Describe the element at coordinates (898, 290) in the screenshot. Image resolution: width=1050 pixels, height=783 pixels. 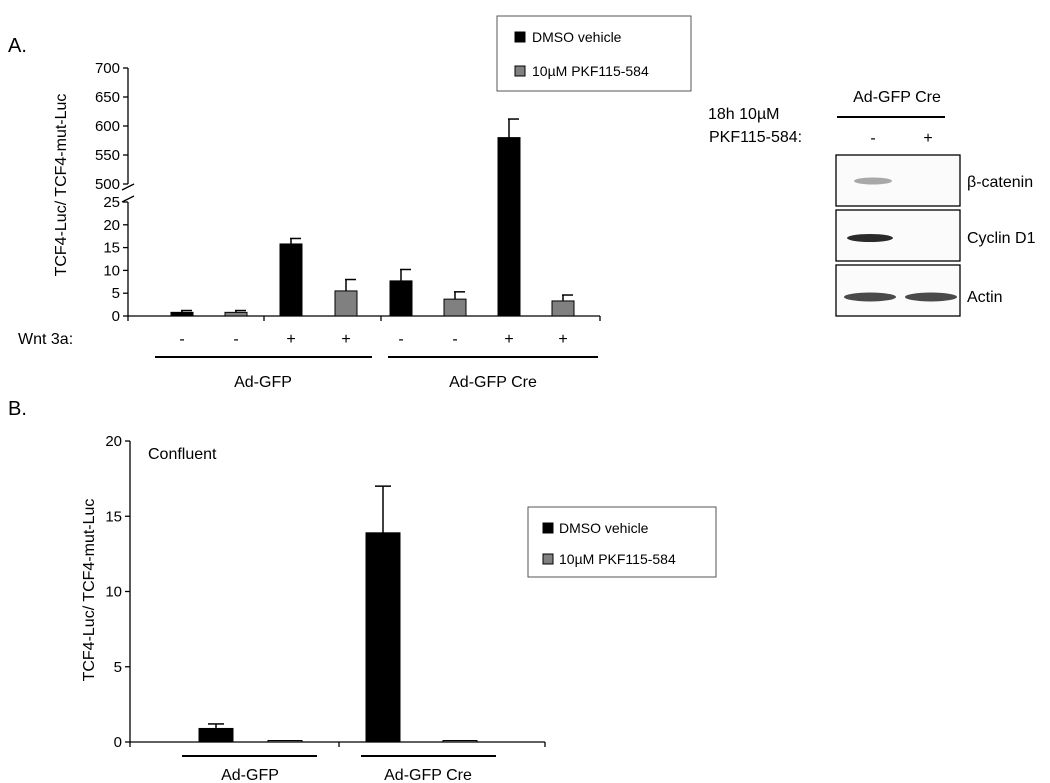
I see `blot-panel-actin` at that location.